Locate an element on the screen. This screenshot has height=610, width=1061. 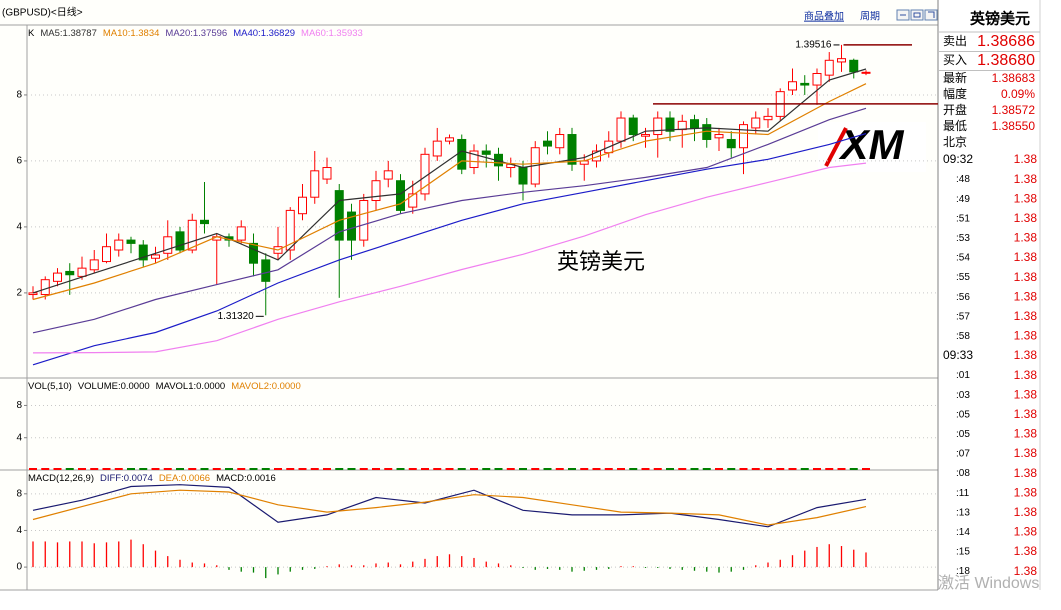
legend-name: MA60 is located at coordinates (313, 33).